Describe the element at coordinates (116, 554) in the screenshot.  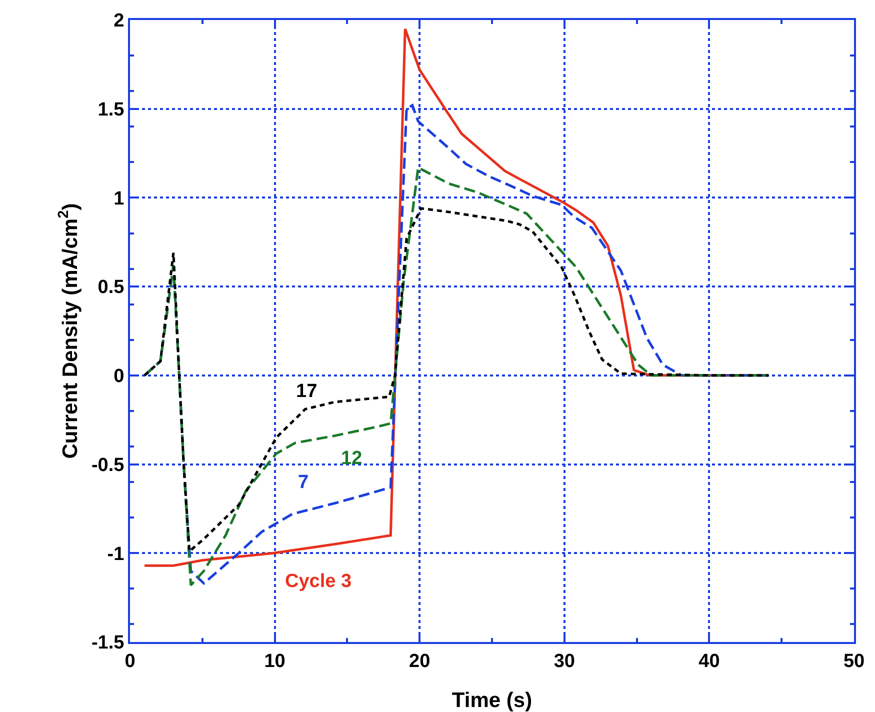
I see `y-tick-label: -1` at that location.